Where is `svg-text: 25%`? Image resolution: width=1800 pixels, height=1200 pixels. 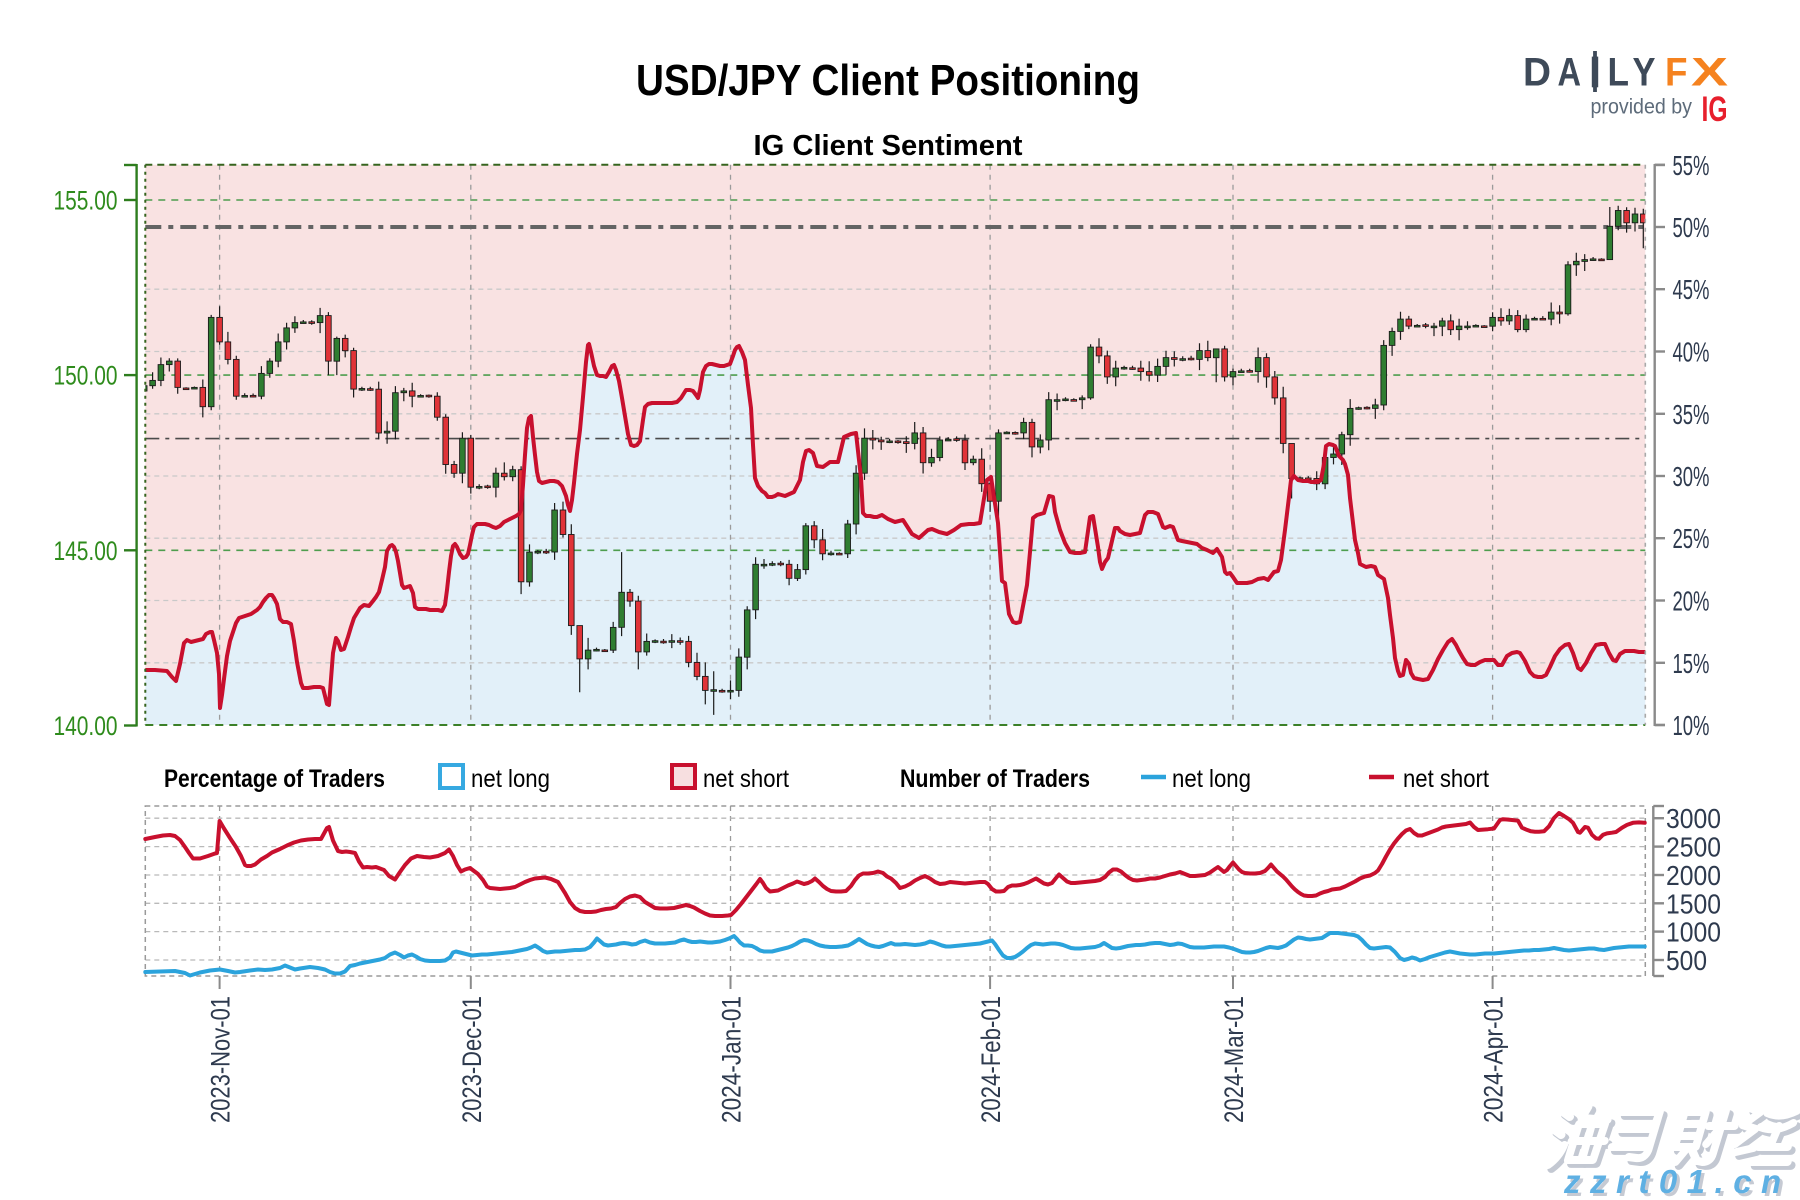
svg-text: 25% is located at coordinates (1691, 538).